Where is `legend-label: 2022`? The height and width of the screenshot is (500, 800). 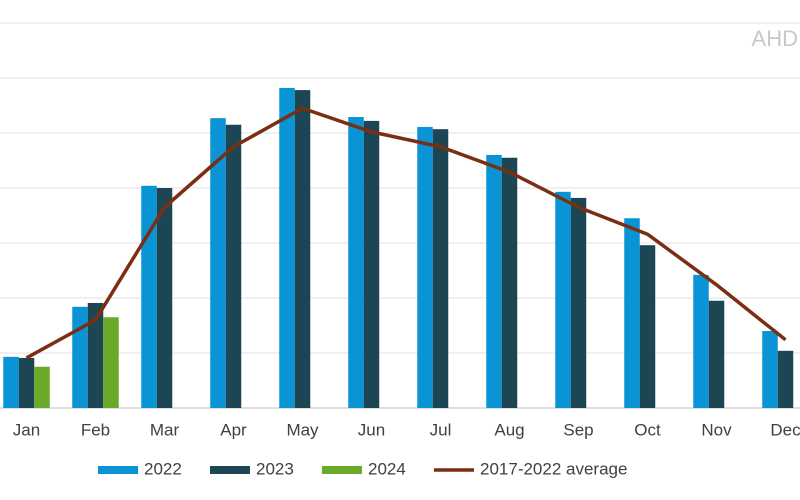 legend-label: 2022 is located at coordinates (163, 468).